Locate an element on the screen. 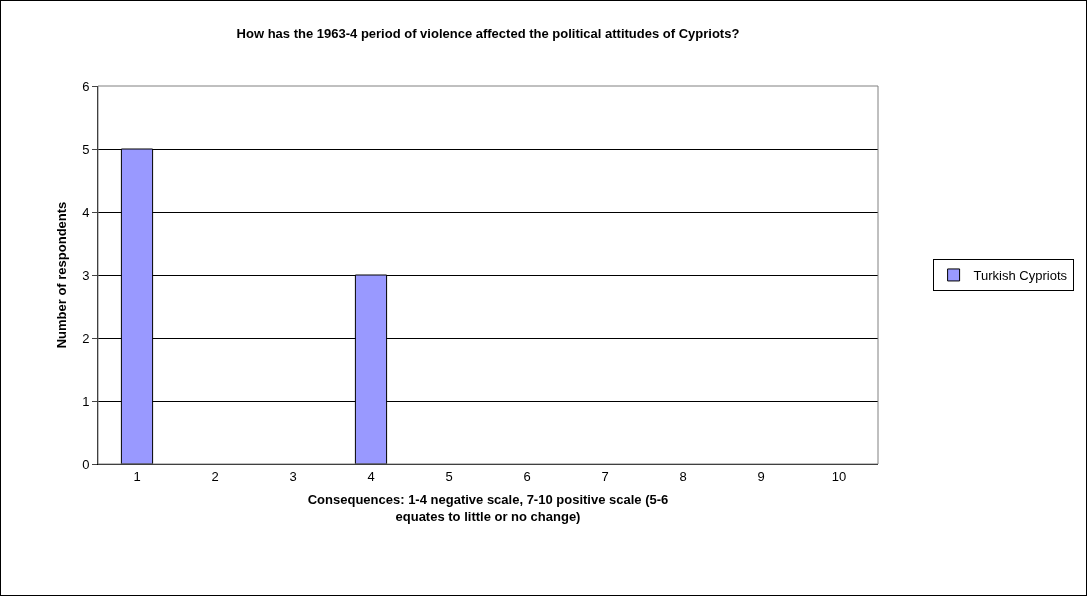 Image resolution: width=1087 pixels, height=596 pixels. x-tick-label: 5 is located at coordinates (449, 476).